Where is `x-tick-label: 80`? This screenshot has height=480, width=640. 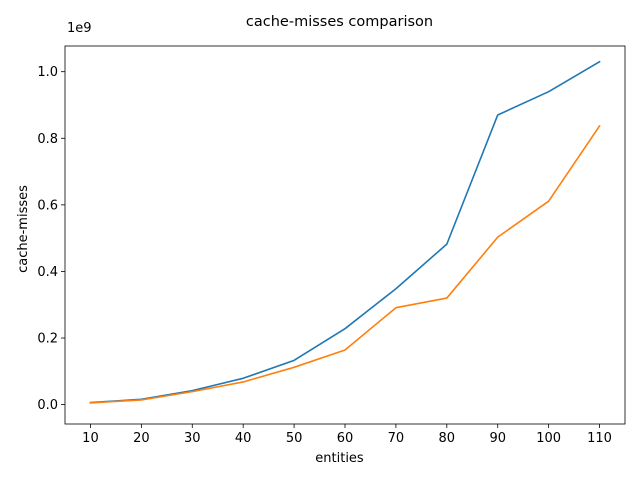
x-tick-label: 80 is located at coordinates (447, 438).